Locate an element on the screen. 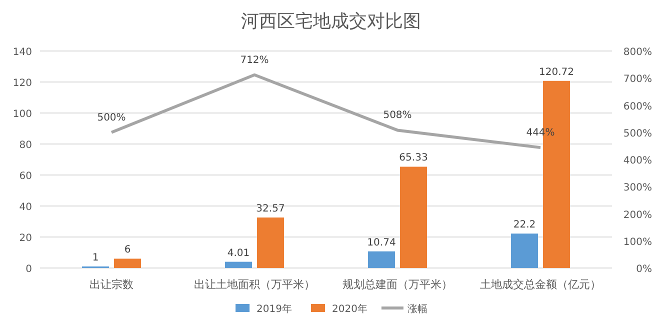  x-tick-label: 出让土地面积（万平米） is located at coordinates (254, 284).